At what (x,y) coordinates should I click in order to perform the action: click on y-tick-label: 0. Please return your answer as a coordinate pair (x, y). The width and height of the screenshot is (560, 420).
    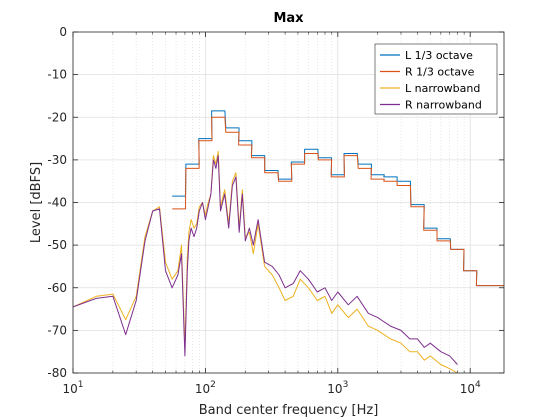
    Looking at the image, I should click on (63, 32).